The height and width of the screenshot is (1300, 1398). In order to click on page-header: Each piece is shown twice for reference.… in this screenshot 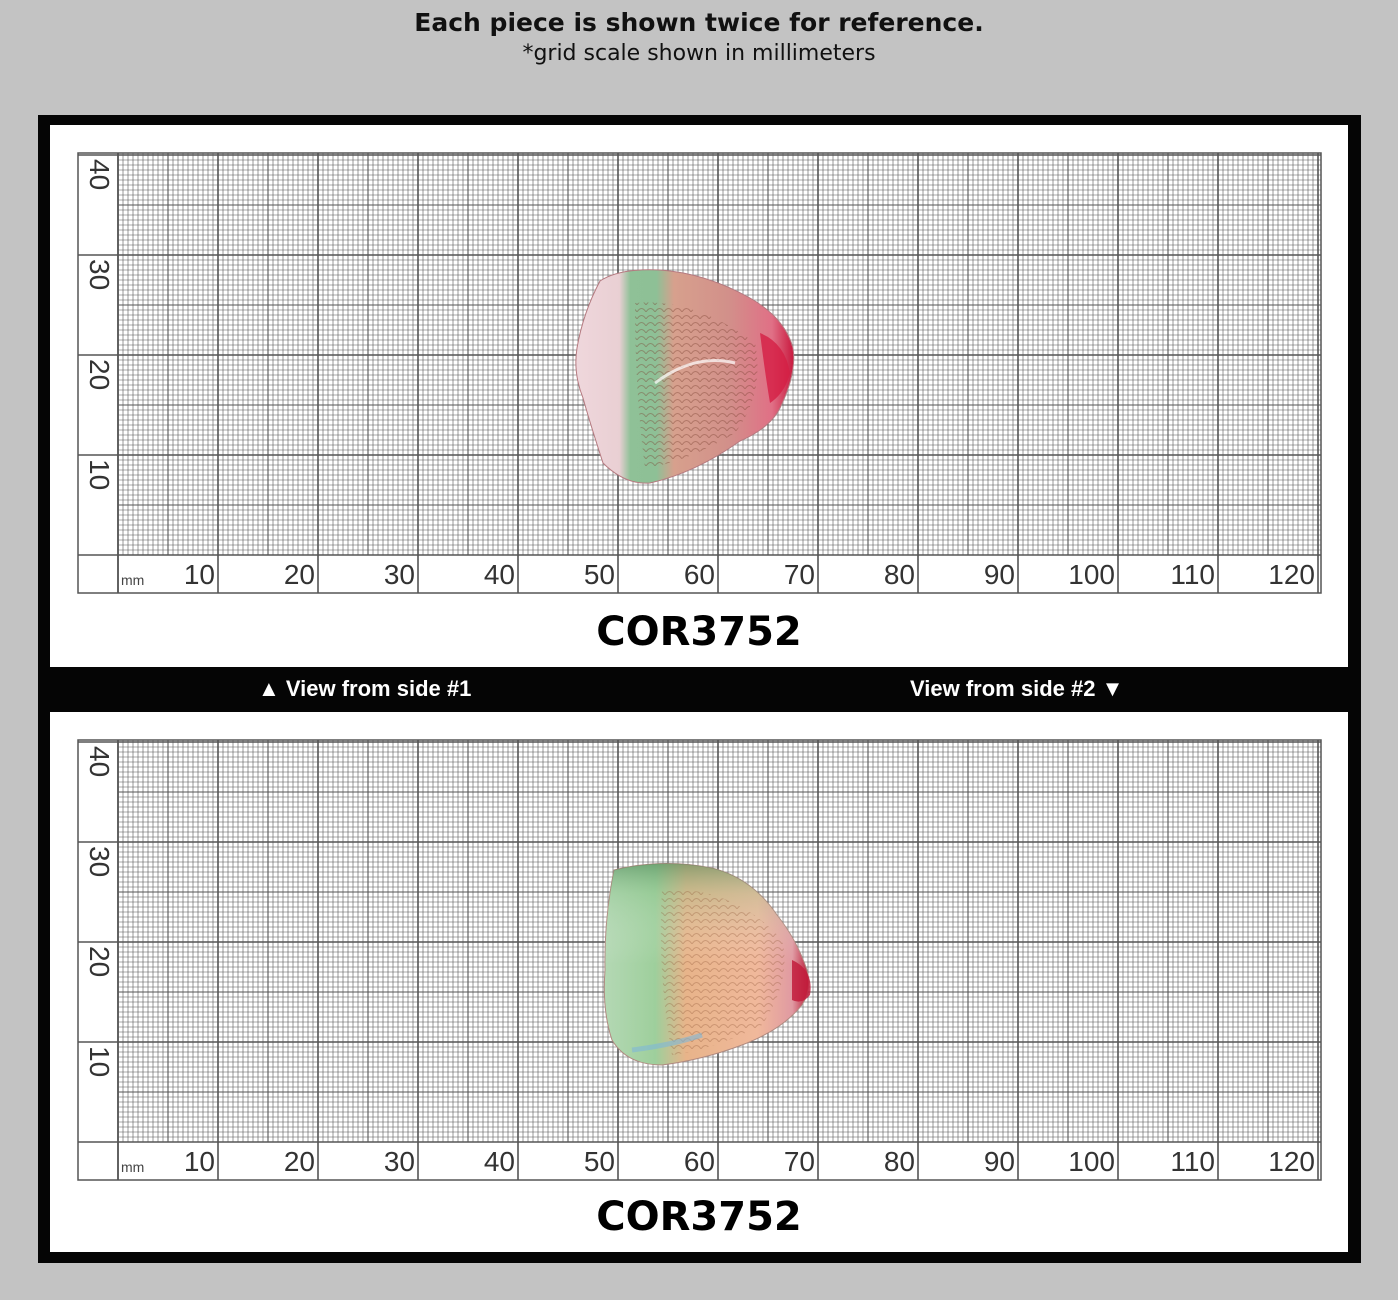, I will do `click(699, 37)`.